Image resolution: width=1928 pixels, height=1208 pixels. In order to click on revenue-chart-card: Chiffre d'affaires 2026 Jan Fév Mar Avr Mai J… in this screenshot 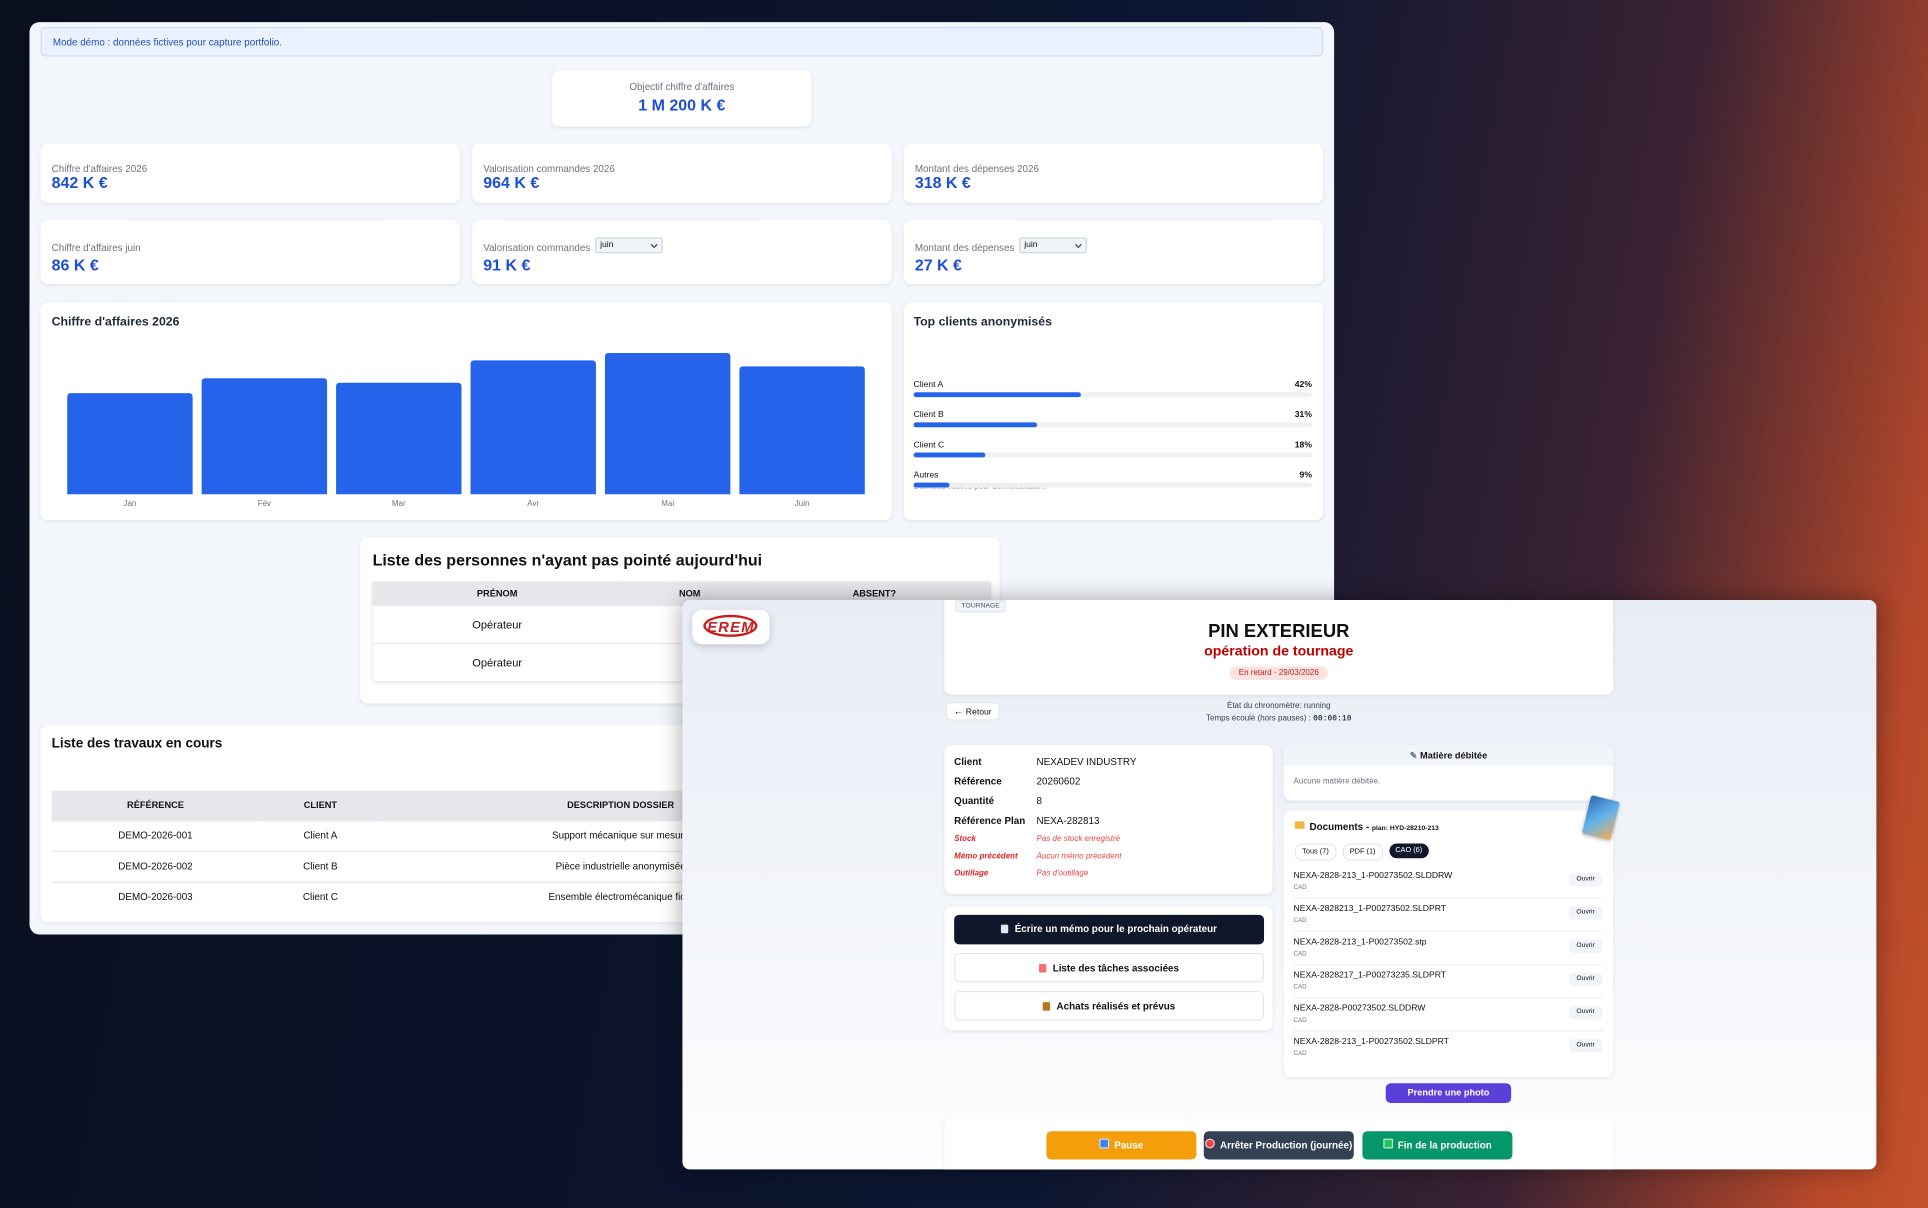, I will do `click(466, 411)`.